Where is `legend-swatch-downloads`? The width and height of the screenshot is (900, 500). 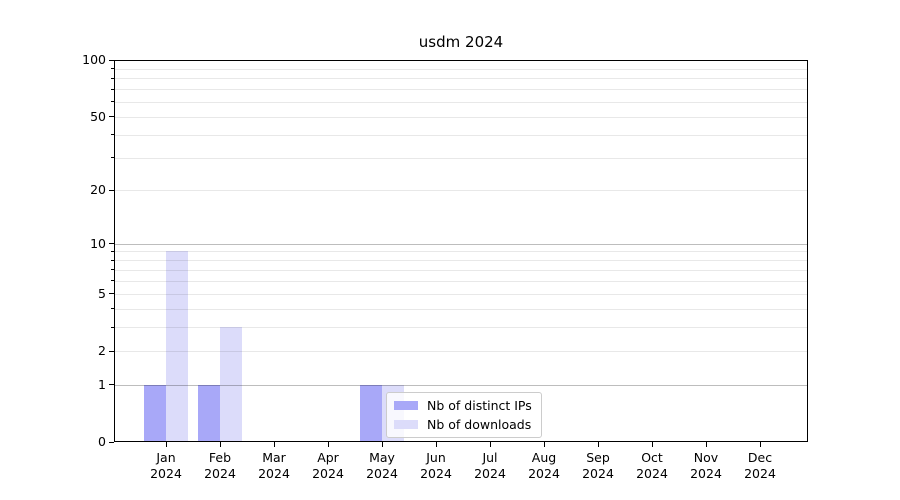
legend-swatch-downloads is located at coordinates (406, 424).